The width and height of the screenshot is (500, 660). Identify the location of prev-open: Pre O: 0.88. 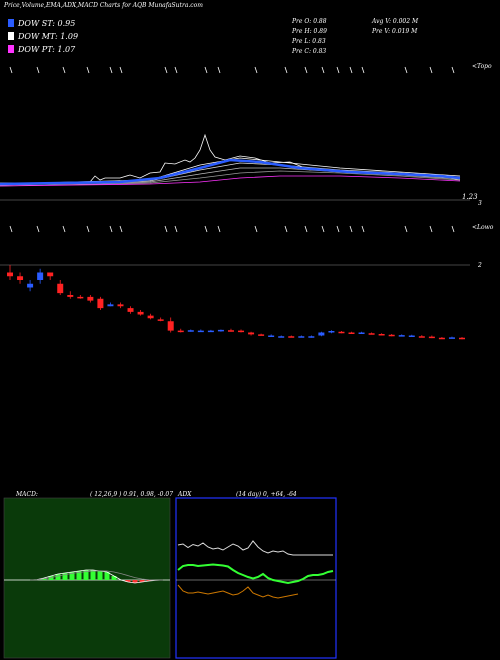
(309, 21).